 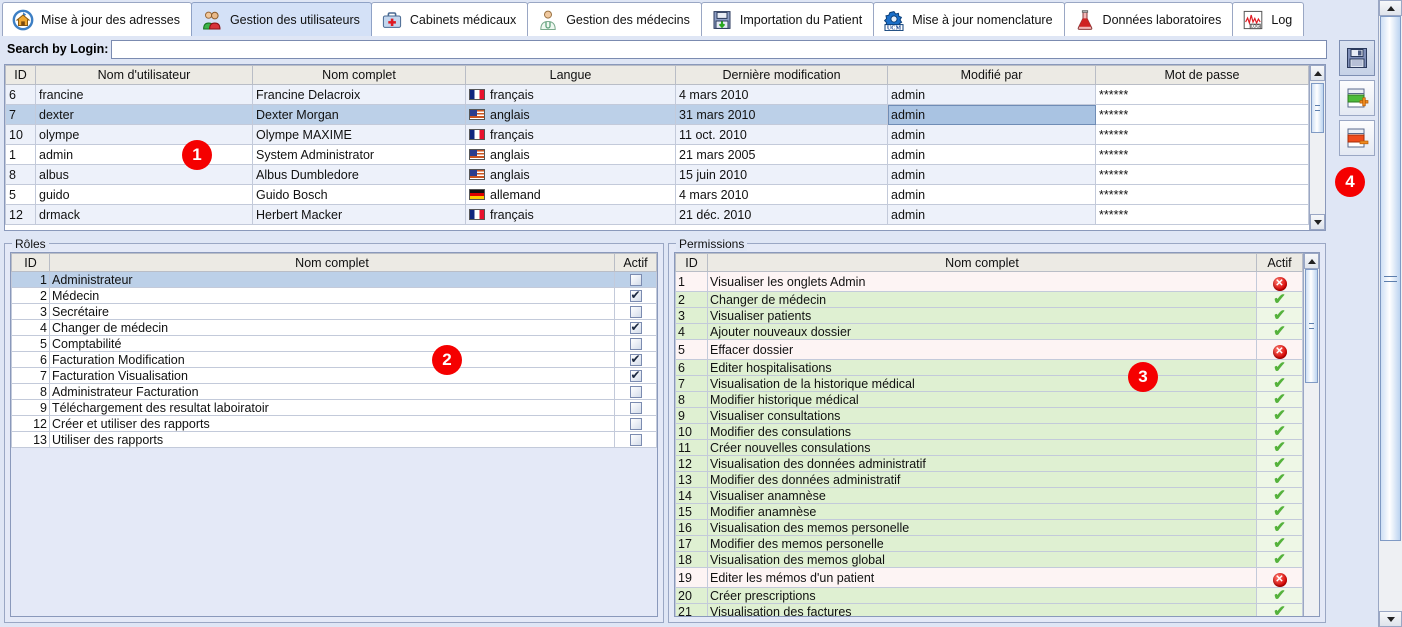 I want to click on permission-name-cell: Ajouter nouveaux dossier, so click(x=982, y=331).